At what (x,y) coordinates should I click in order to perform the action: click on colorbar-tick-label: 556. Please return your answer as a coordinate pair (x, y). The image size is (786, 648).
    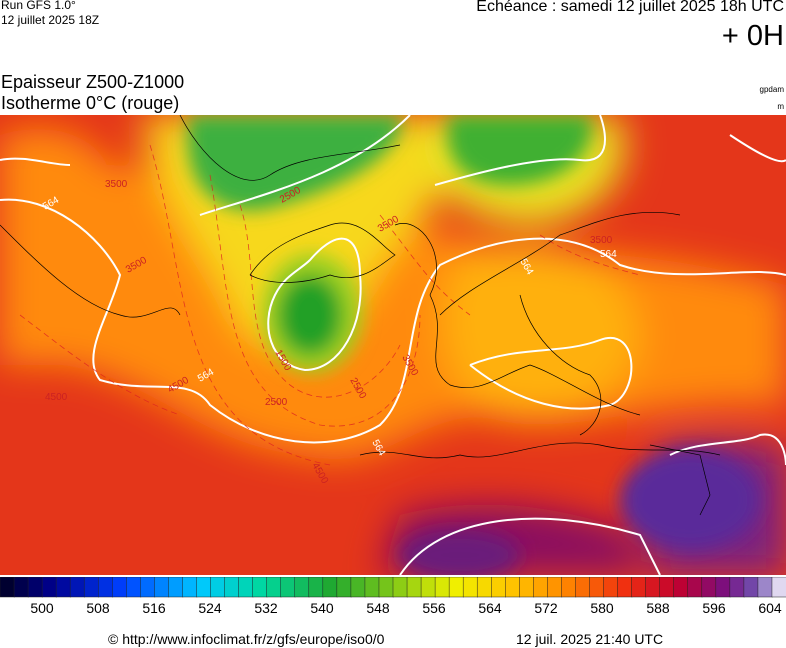
    Looking at the image, I should click on (434, 608).